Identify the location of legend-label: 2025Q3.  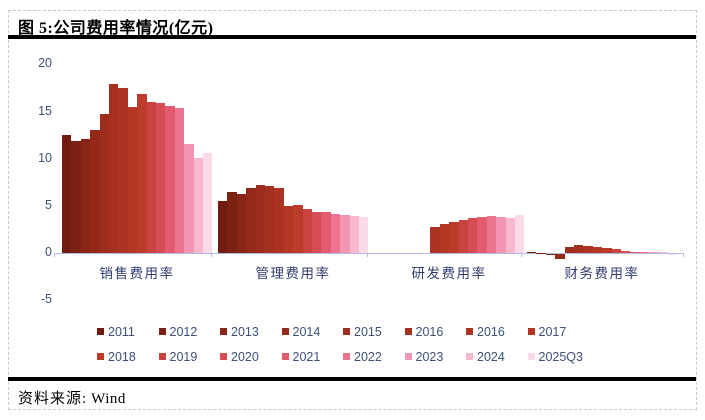
(560, 356).